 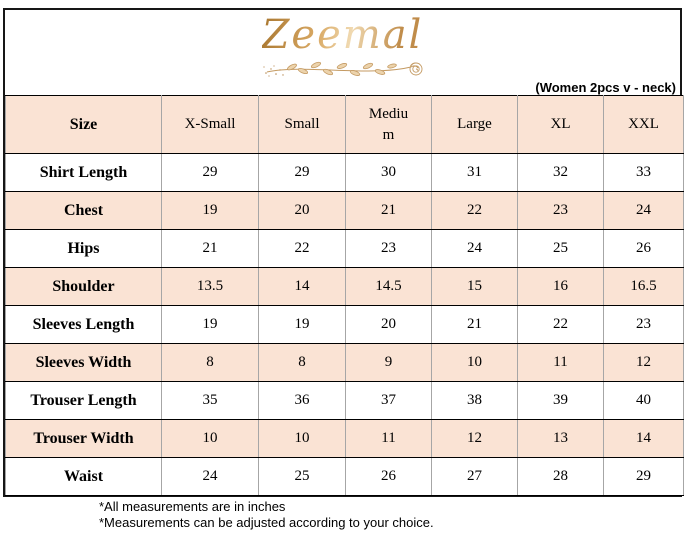 I want to click on cell: 36, so click(x=302, y=400).